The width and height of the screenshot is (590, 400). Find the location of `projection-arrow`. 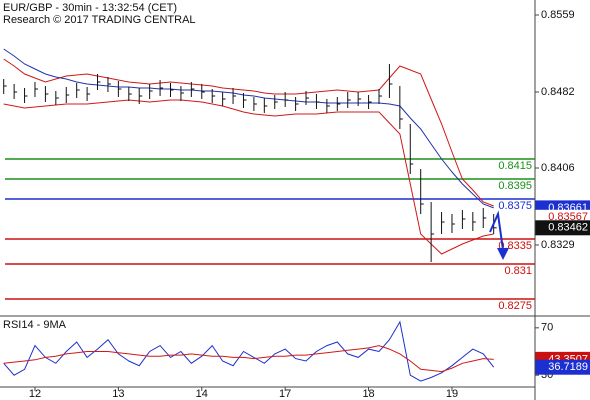

projection-arrow is located at coordinates (496, 230).